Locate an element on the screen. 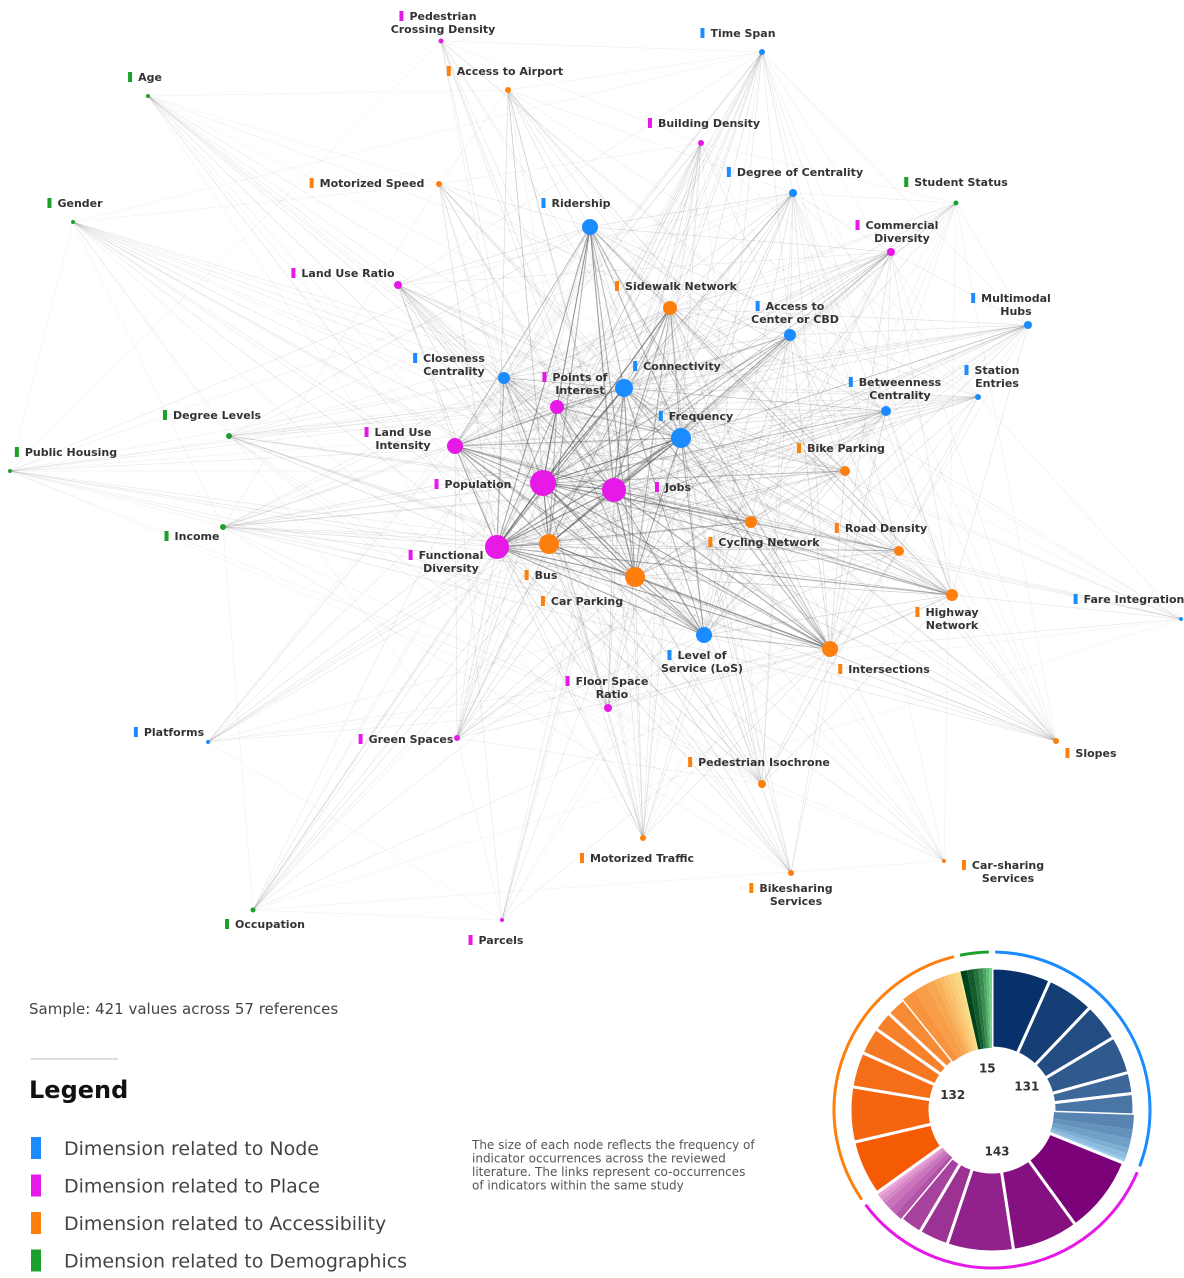  node-label: Entries is located at coordinates (997, 383).